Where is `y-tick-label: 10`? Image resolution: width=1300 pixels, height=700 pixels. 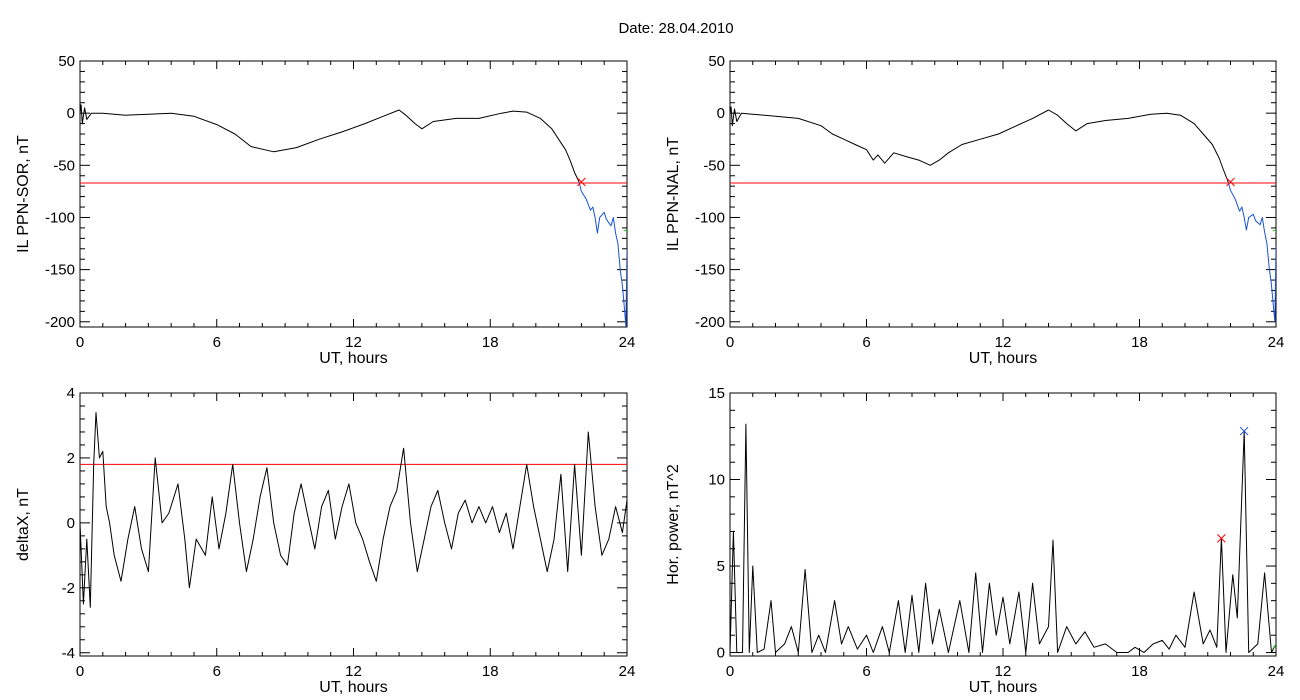
y-tick-label: 10 is located at coordinates (716, 480).